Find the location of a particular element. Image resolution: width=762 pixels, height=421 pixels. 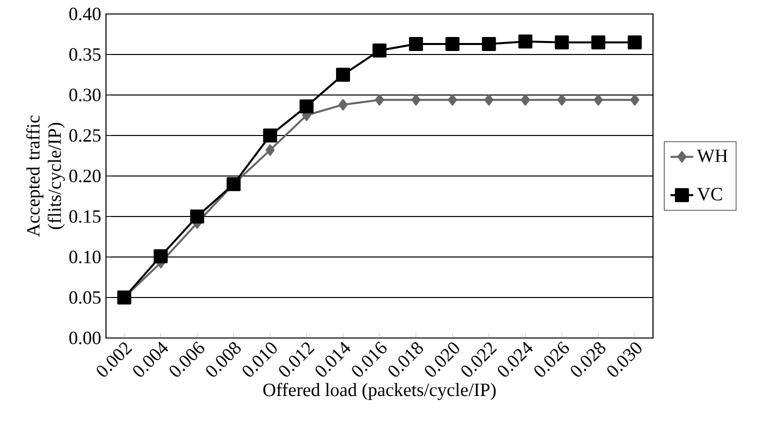

y-tick-label: 0.20 is located at coordinates (85, 176).